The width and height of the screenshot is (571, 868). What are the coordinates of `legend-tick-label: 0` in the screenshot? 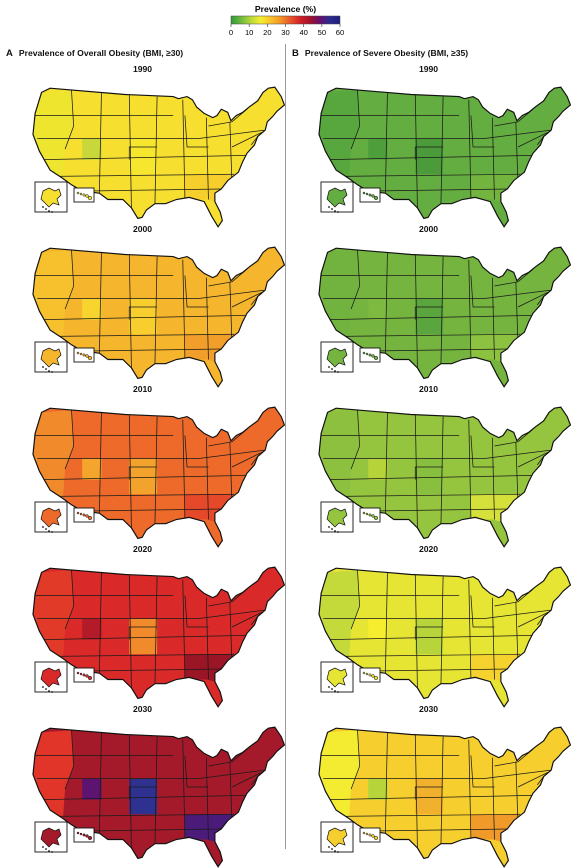 It's located at (231, 32).